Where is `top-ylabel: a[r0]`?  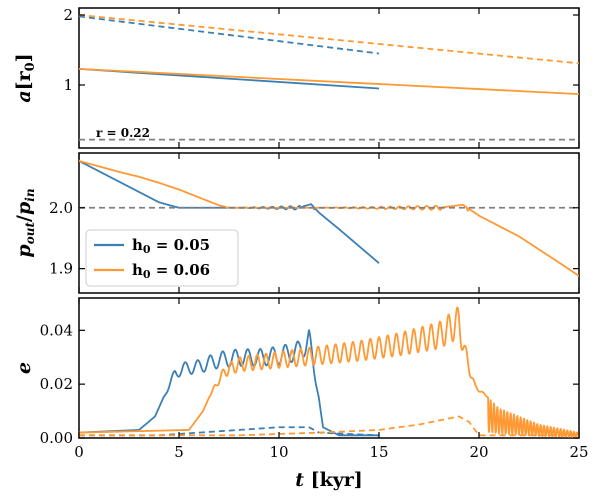
top-ylabel: a[r0] is located at coordinates (25, 77).